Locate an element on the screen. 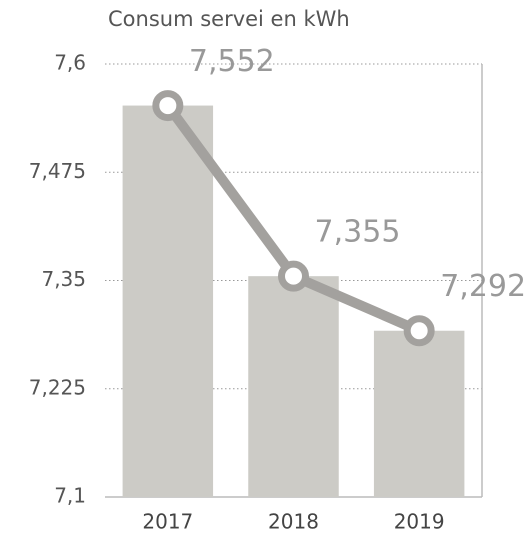 This screenshot has height=536, width=526. value-label: 7,355 is located at coordinates (358, 232).